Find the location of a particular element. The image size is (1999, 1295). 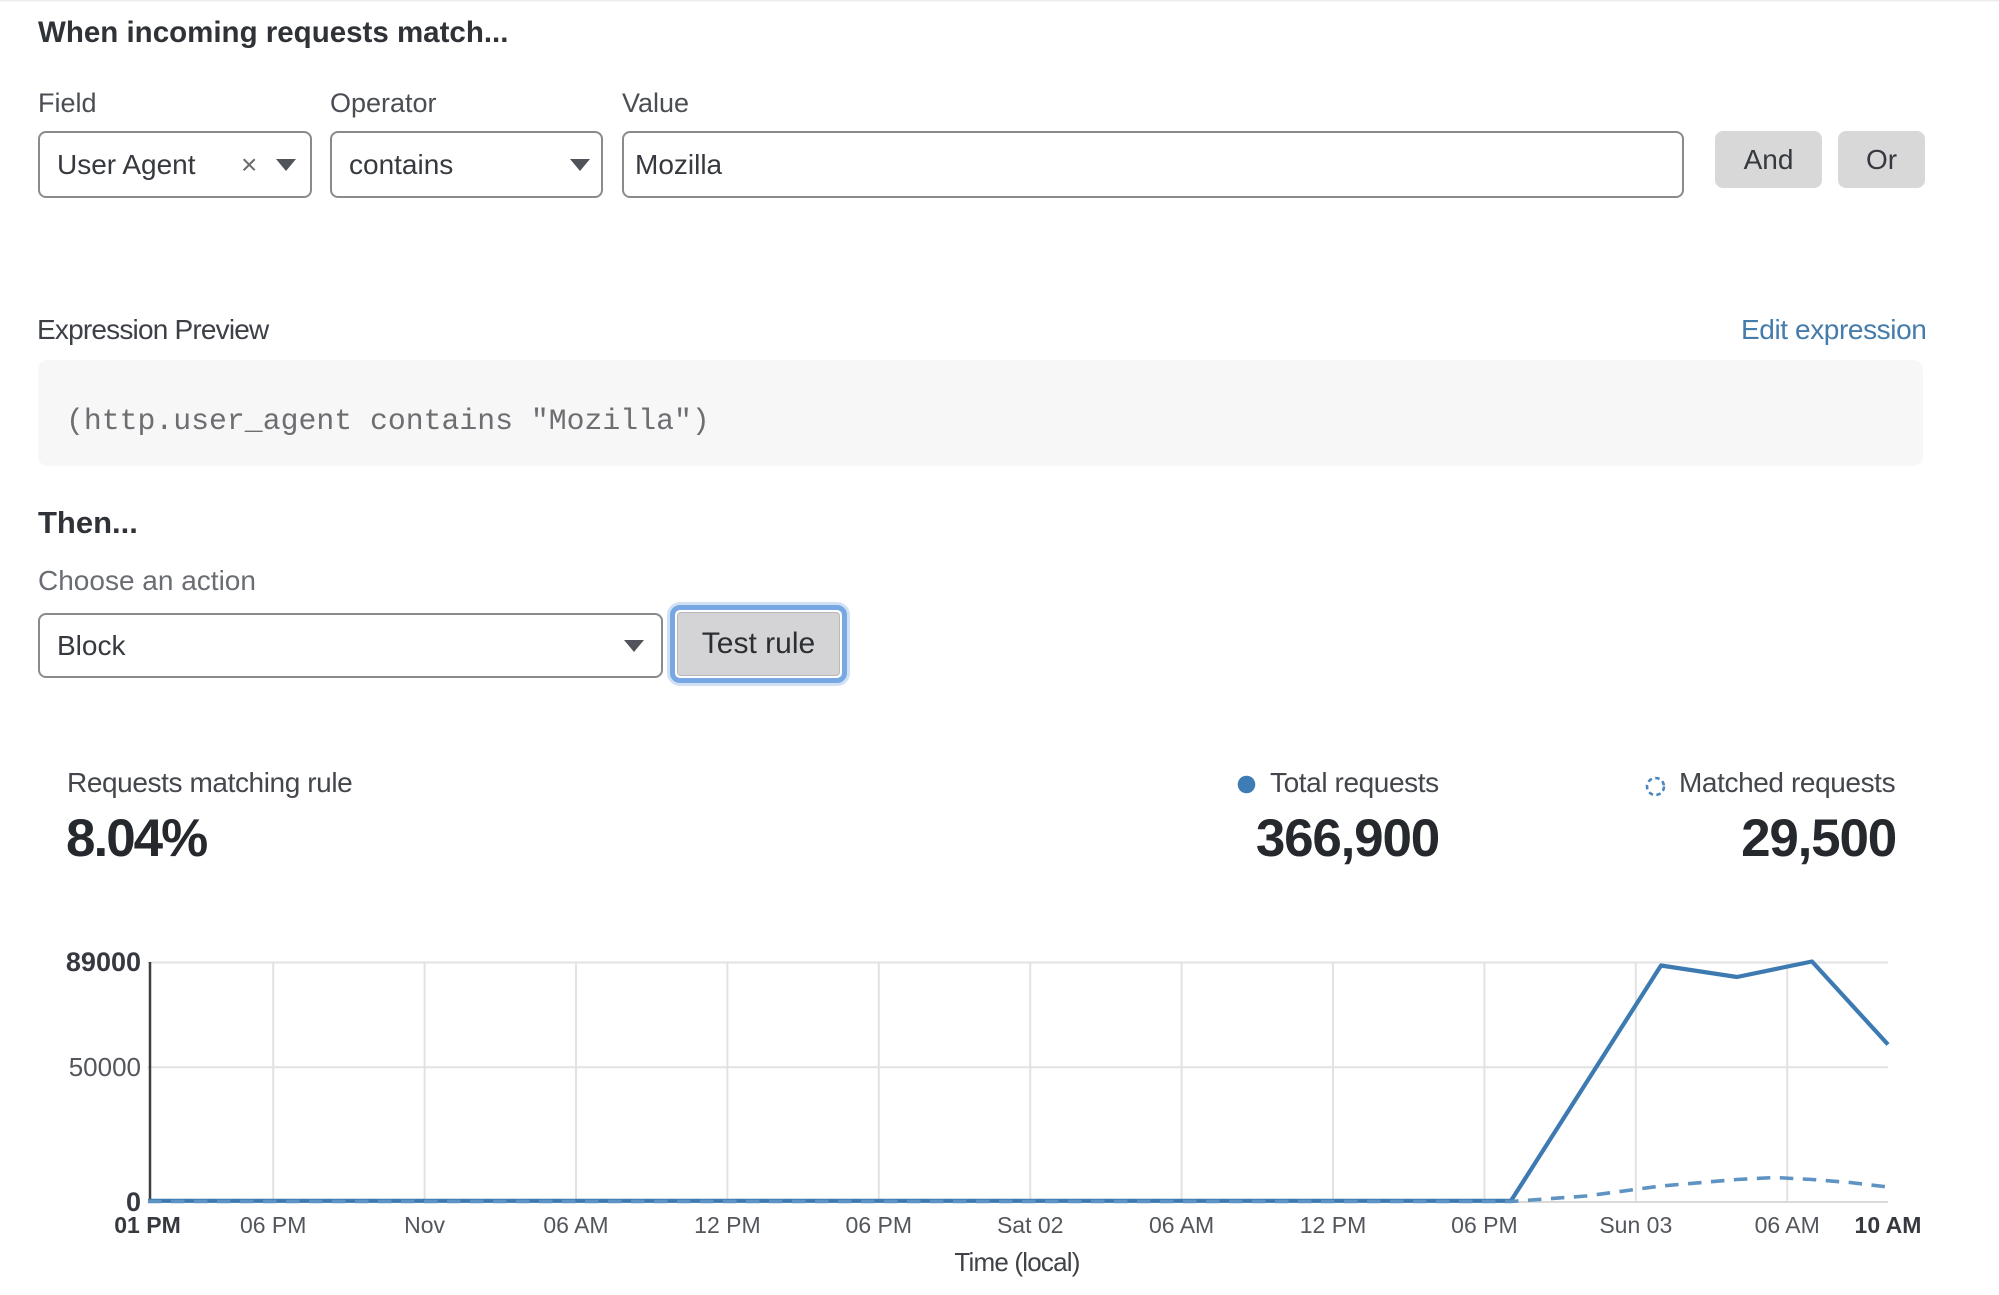

svg-text: 01 PM is located at coordinates (147, 1225).